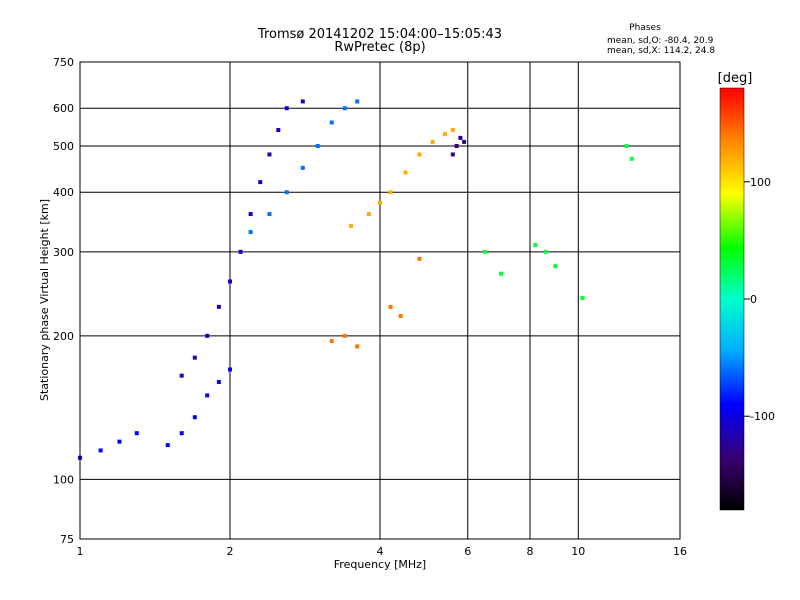 This screenshot has height=600, width=800. What do you see at coordinates (380, 564) in the screenshot?
I see `x-axis-label: Frequency [MHz]` at bounding box center [380, 564].